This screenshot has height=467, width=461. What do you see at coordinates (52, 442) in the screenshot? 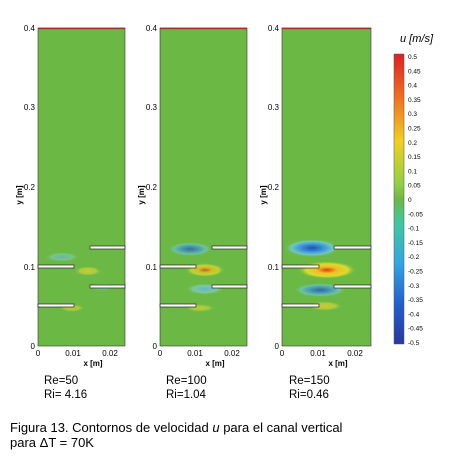
I see `caption-line-2: para ΔT = 70K` at bounding box center [52, 442].